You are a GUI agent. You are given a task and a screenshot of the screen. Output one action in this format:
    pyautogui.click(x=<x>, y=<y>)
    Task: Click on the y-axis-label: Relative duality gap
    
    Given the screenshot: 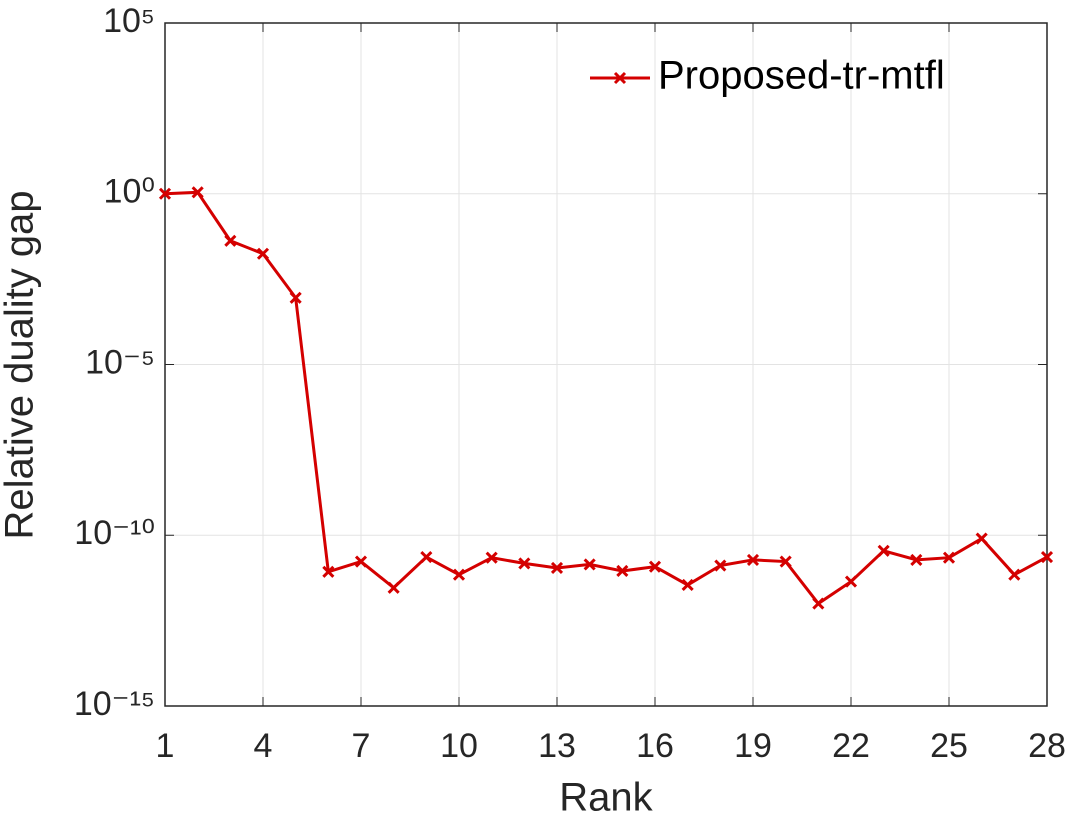 What is the action you would take?
    pyautogui.click(x=21, y=364)
    